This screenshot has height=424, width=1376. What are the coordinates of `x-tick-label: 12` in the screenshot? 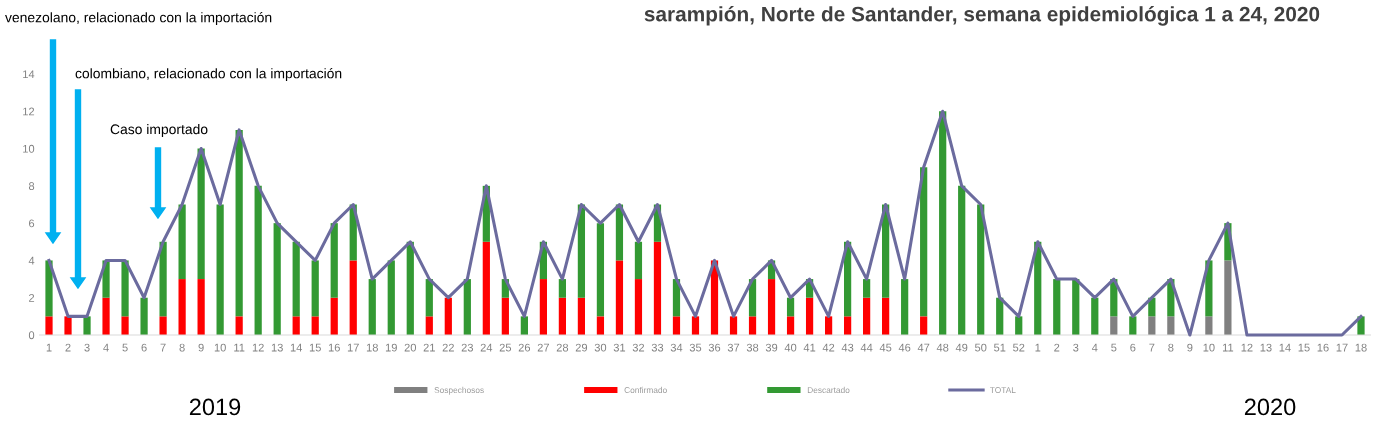 It's located at (258, 347).